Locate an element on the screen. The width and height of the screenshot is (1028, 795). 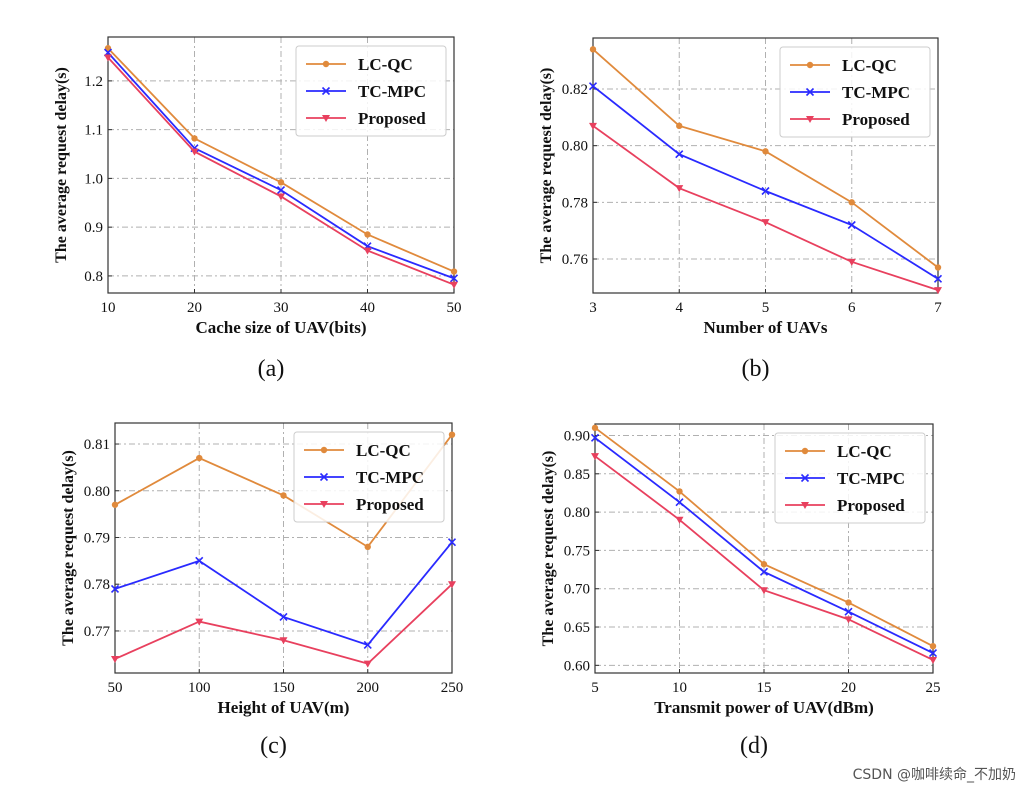
series-proposed is located at coordinates (764, 558).